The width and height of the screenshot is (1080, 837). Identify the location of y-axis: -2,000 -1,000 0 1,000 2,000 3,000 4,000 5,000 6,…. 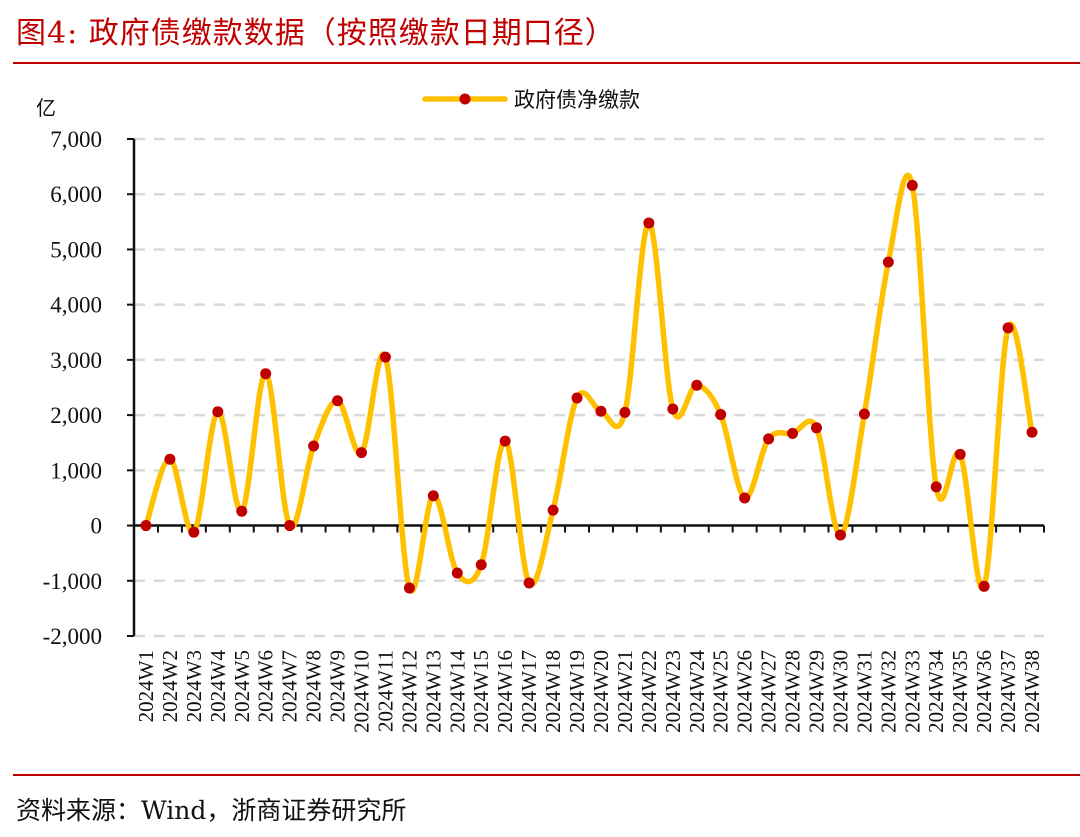
(89, 388).